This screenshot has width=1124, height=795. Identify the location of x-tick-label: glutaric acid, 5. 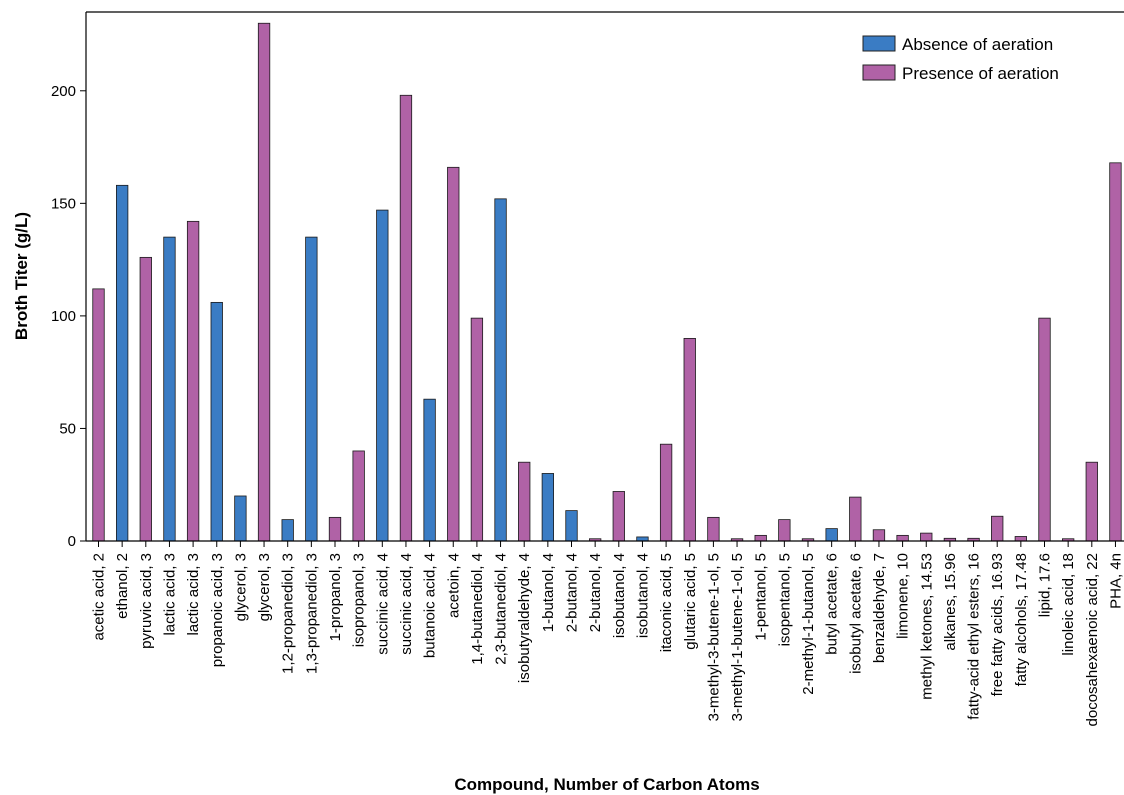
(690, 601).